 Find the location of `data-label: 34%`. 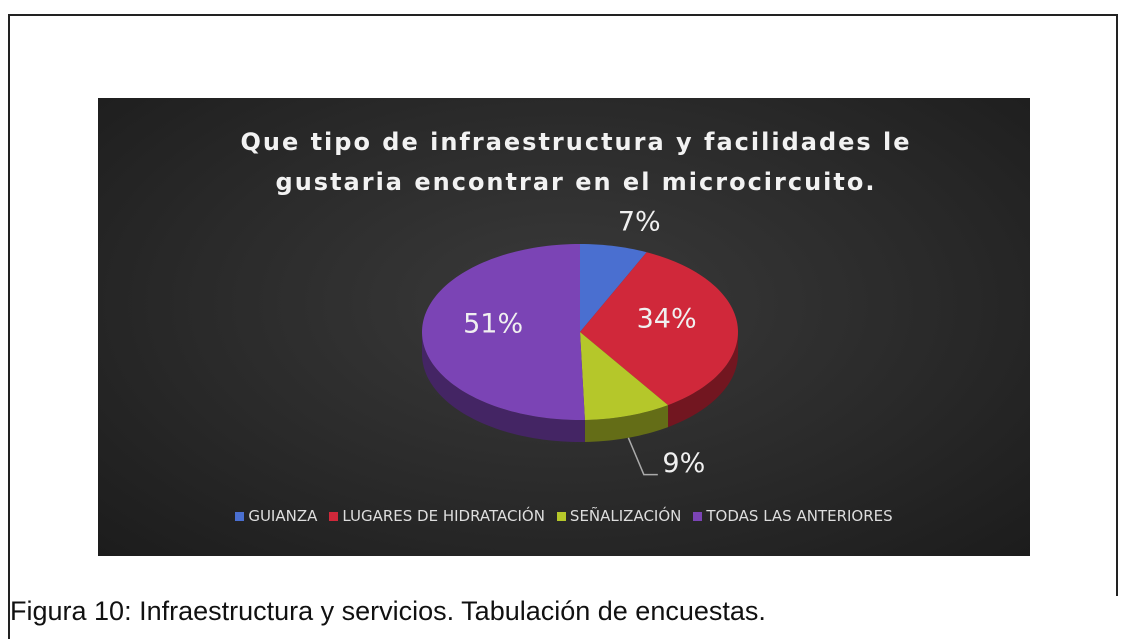

data-label: 34% is located at coordinates (667, 319).